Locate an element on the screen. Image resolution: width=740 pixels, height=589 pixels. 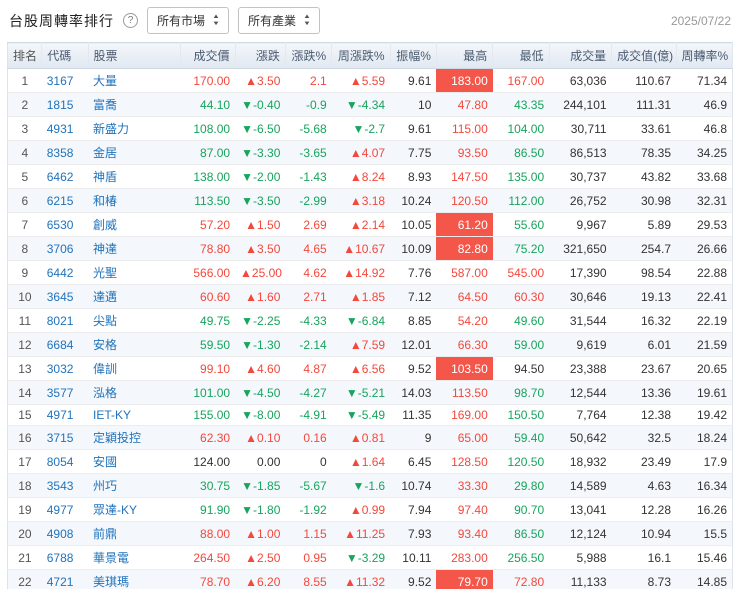
price-cell: 155.00 is located at coordinates (208, 415).